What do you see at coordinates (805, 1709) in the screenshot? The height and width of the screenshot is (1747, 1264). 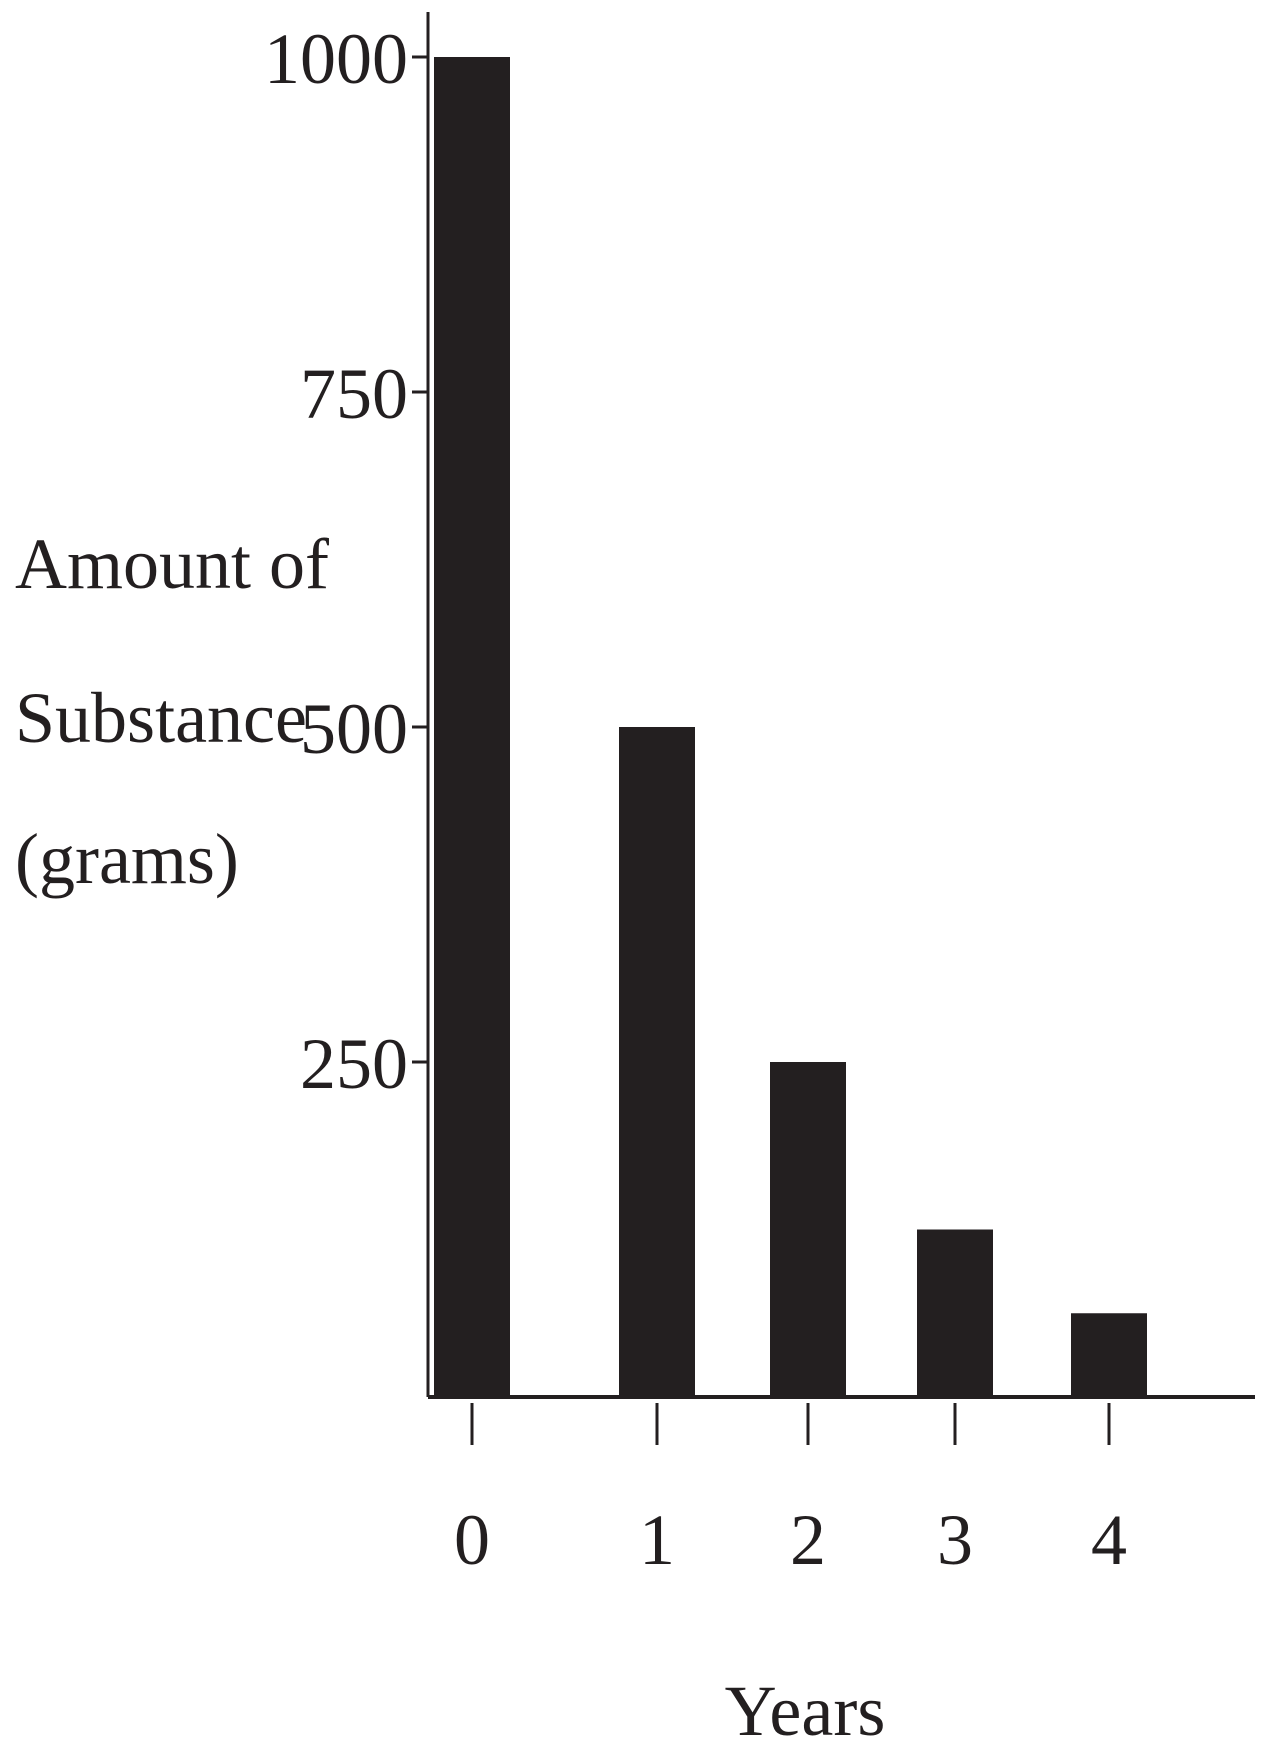 I see `x-axis-label: Years` at bounding box center [805, 1709].